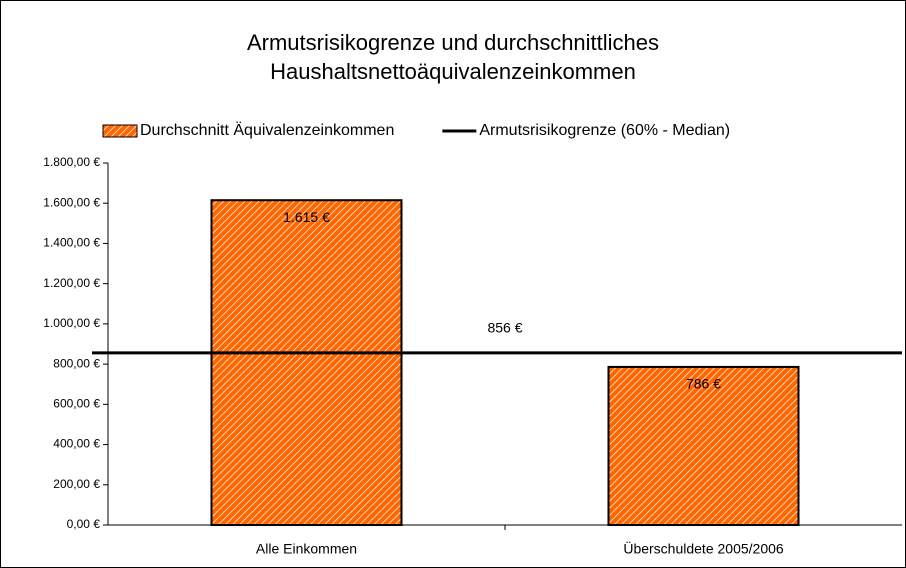 This screenshot has height=568, width=906. I want to click on x-tick-label: Überschuldete 2005/2006, so click(703, 548).